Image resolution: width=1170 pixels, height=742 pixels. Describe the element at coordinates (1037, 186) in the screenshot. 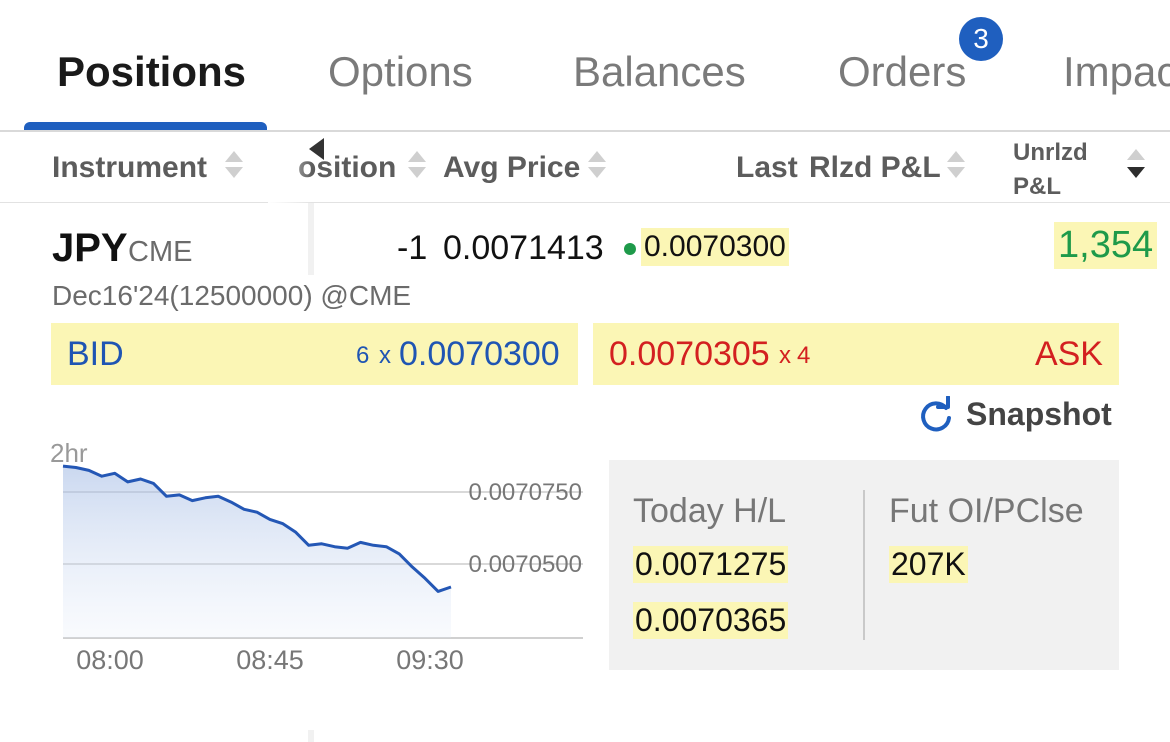

I see `column-header-unrlzd-pnl-line2: P&L` at that location.